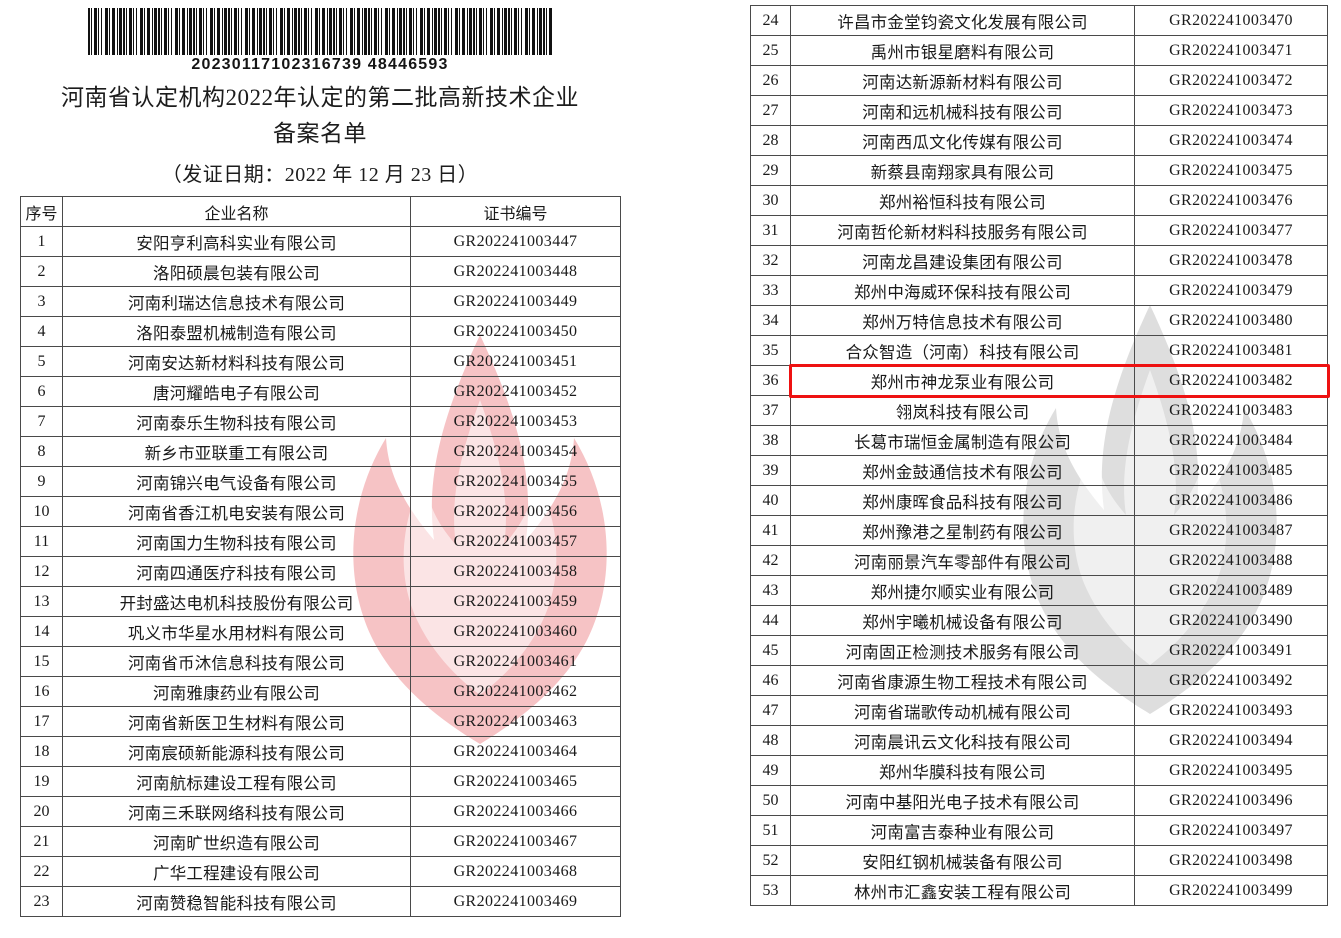 The width and height of the screenshot is (1341, 938). I want to click on cell-enterprise-name: 河南龙昌建设集团有限公司, so click(962, 260).